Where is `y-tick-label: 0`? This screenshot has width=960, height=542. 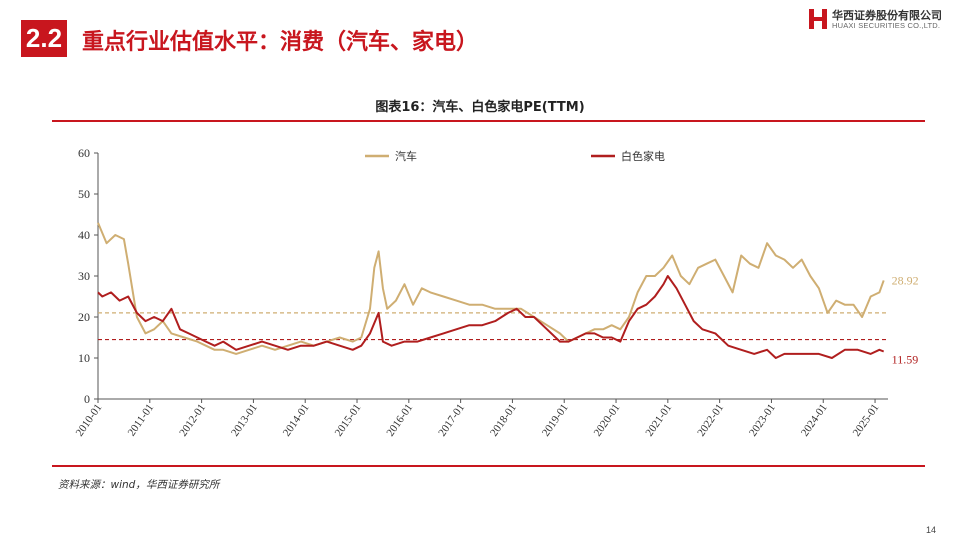
y-tick-label: 0 is located at coordinates (87, 399).